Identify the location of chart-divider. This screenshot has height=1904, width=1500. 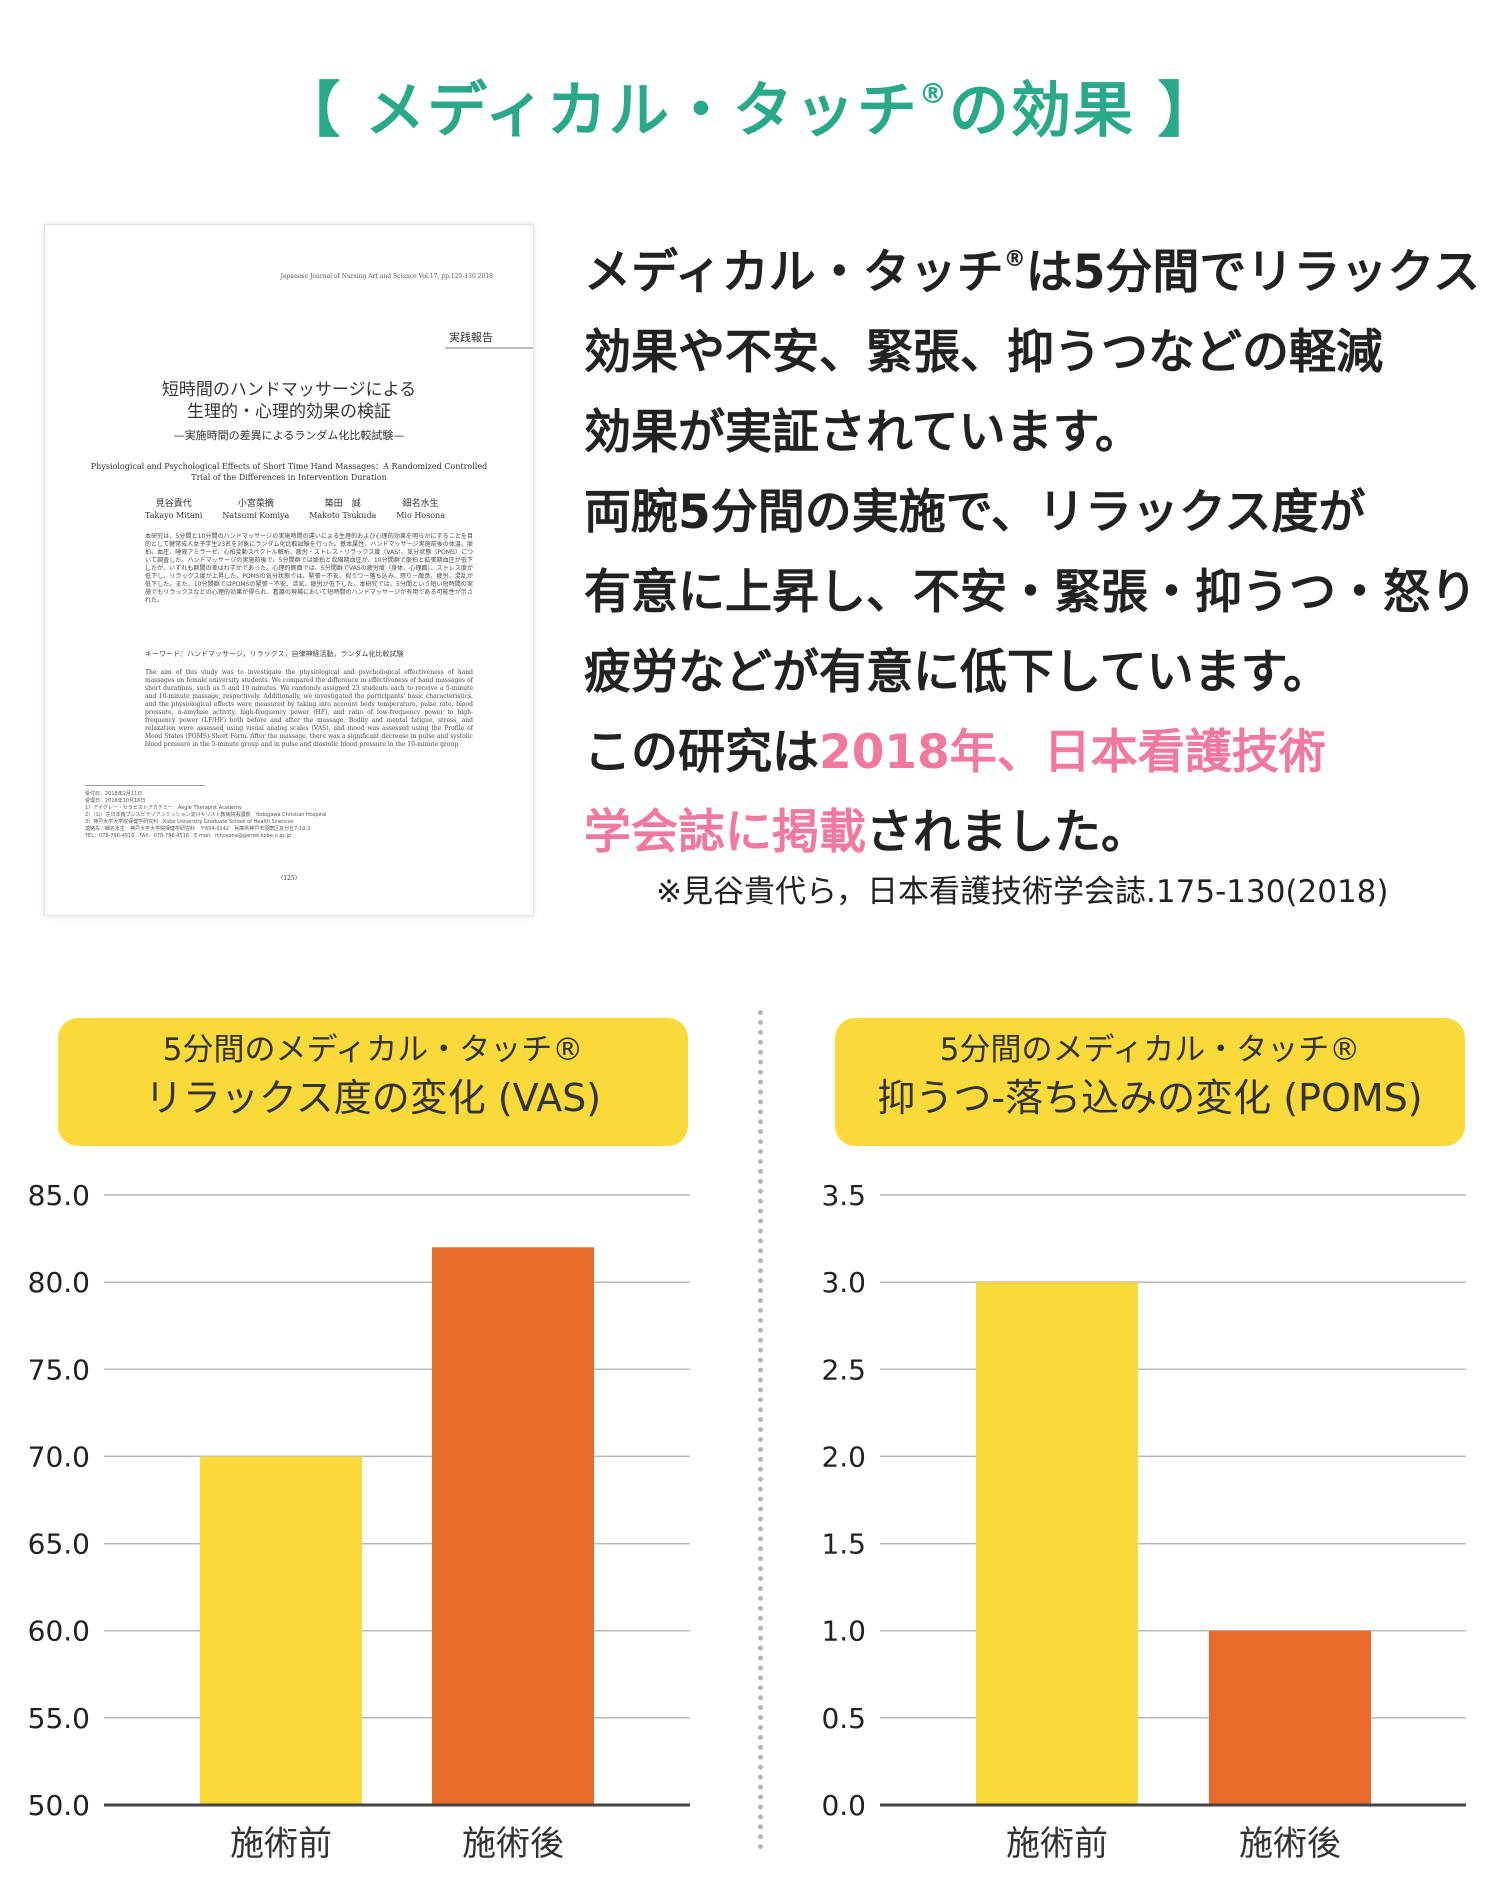
(760, 1430).